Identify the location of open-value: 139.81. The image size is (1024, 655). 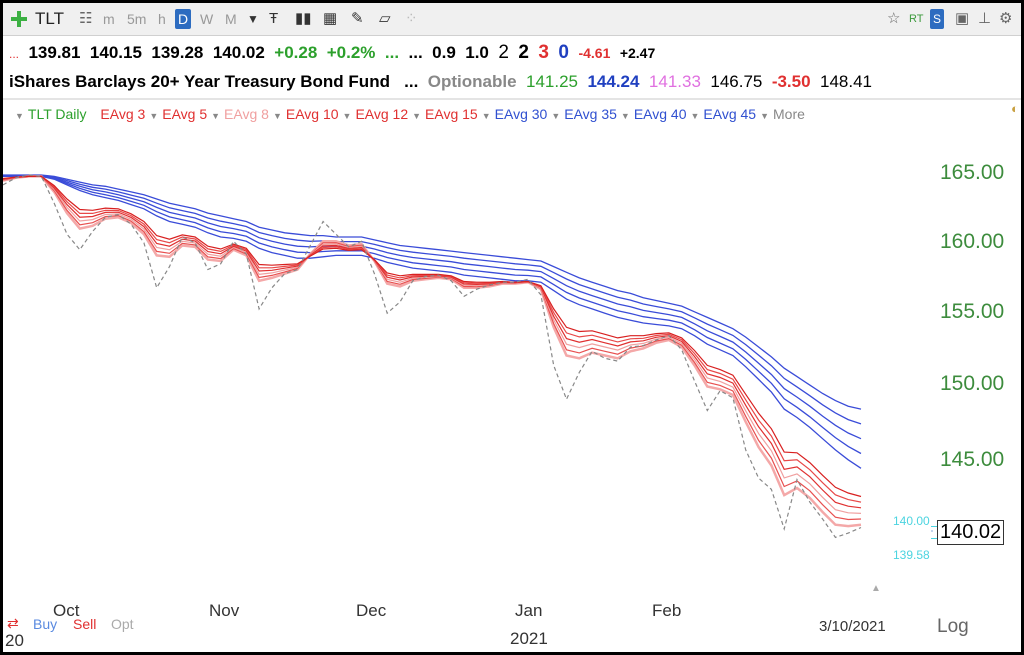
(54, 52).